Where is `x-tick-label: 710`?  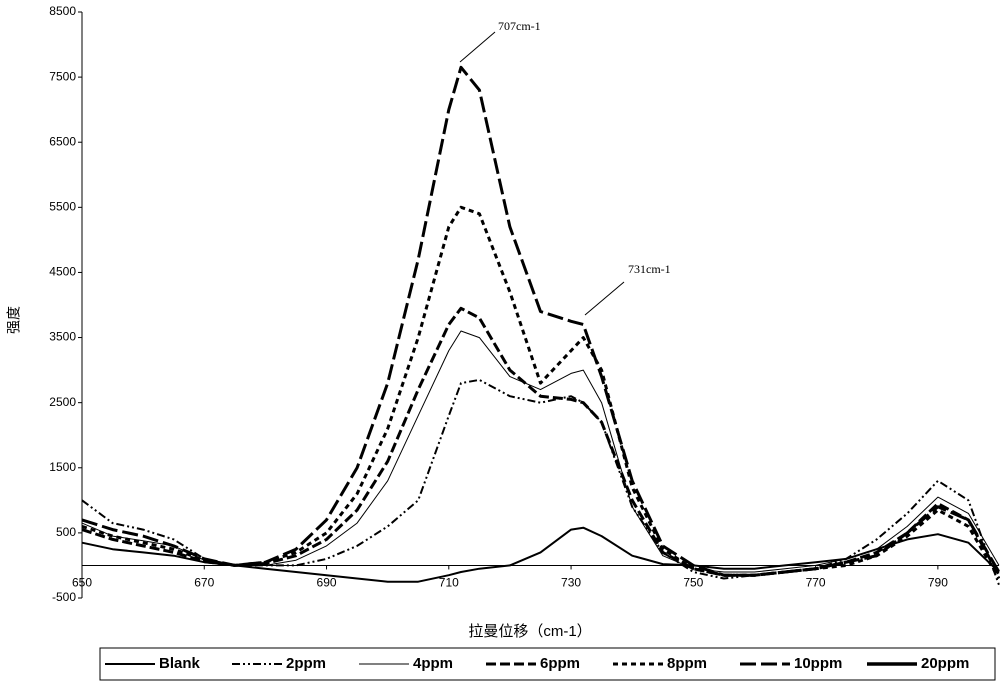 x-tick-label: 710 is located at coordinates (449, 583).